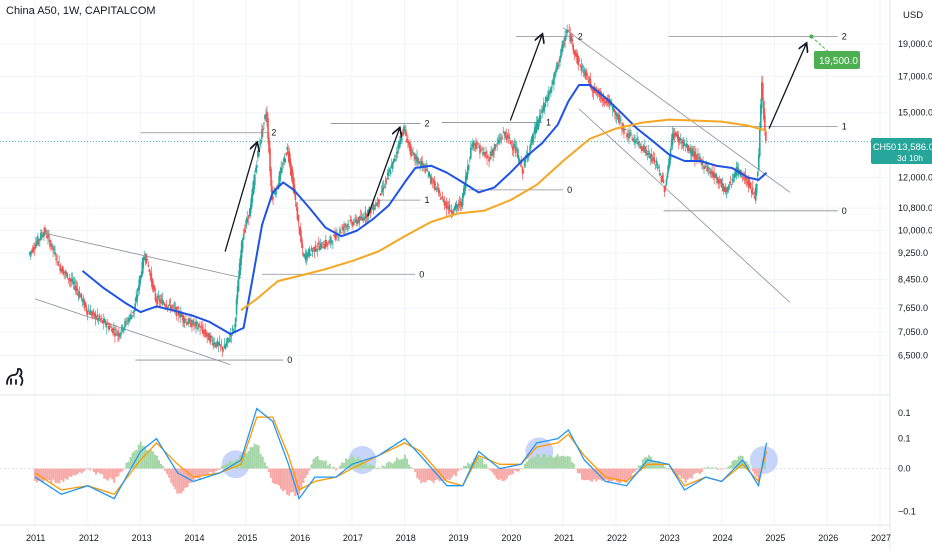 This screenshot has width=932, height=555. I want to click on price-badge-countdown: 3d 10h, so click(910, 158).